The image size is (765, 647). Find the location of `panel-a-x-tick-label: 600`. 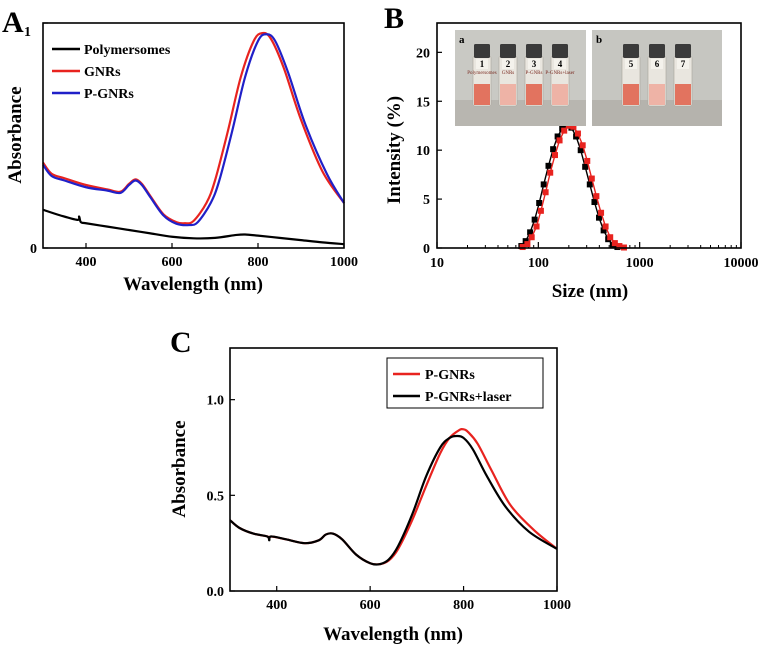

panel-a-x-tick-label: 600 is located at coordinates (172, 262).